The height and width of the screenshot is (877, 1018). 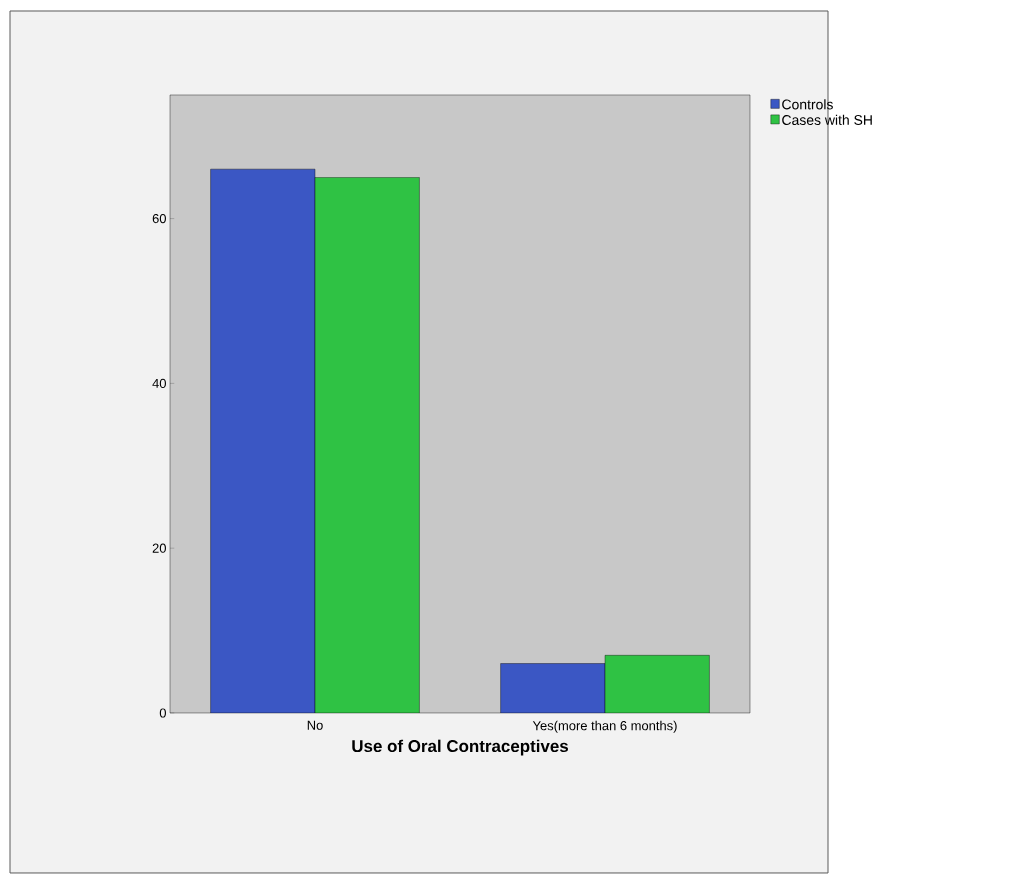 I want to click on y-tick-label: 0, so click(x=162, y=713).